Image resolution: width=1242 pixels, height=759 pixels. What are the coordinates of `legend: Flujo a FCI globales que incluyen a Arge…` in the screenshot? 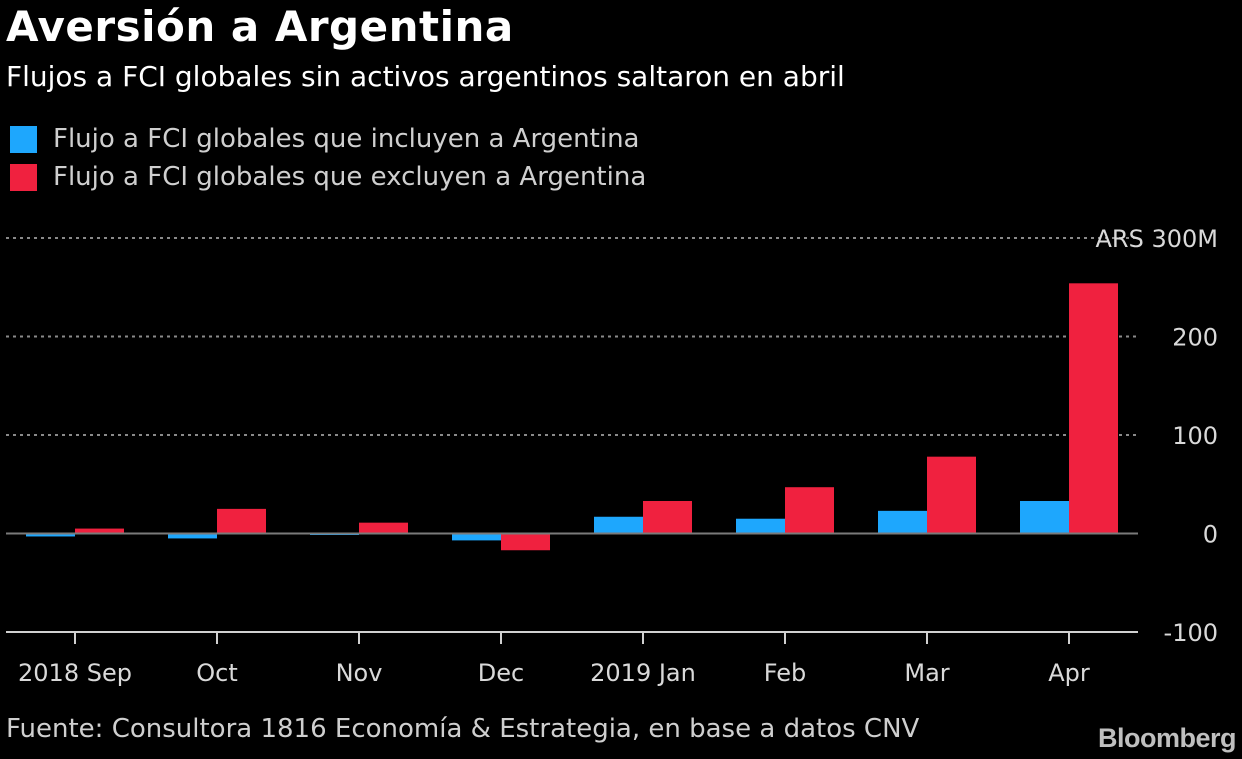 It's located at (328, 158).